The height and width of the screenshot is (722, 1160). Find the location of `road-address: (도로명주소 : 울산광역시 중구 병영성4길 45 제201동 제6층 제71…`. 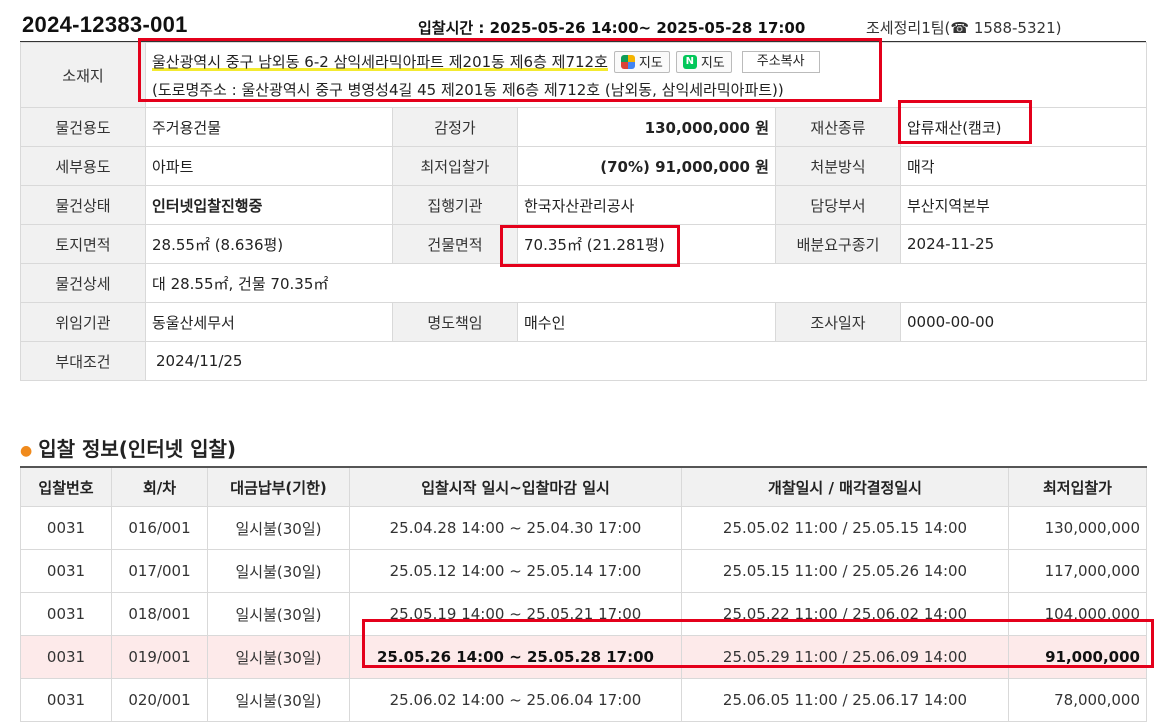

road-address: (도로명주소 : 울산광역시 중구 병영성4길 45 제201동 제6층 제71… is located at coordinates (468, 89).